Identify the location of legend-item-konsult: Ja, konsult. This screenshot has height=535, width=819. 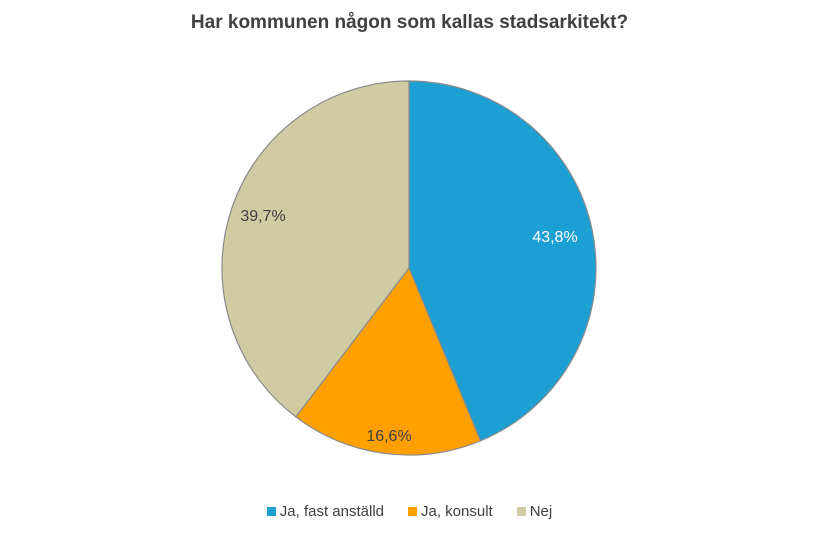
(450, 511).